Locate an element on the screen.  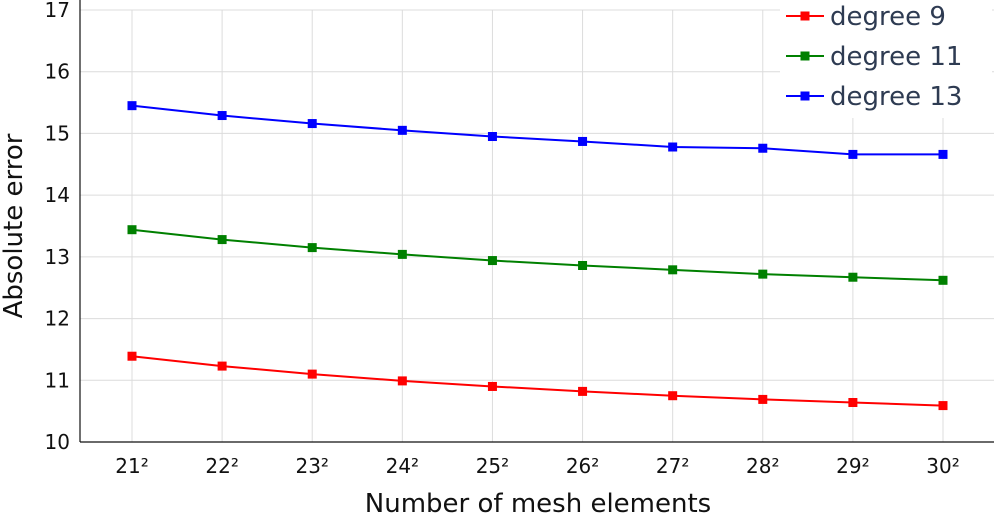
legend-label: degree 9 is located at coordinates (888, 17).